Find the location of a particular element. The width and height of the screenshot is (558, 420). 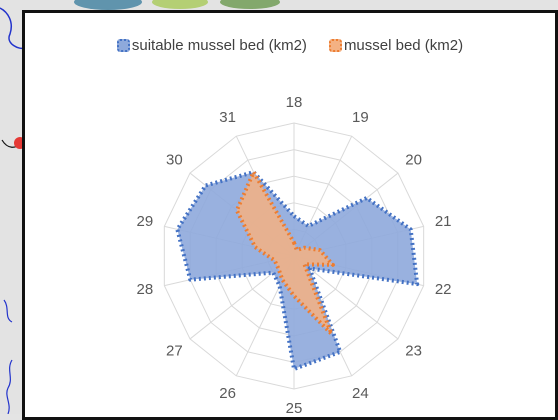

category-label-29: 29 is located at coordinates (144, 221).